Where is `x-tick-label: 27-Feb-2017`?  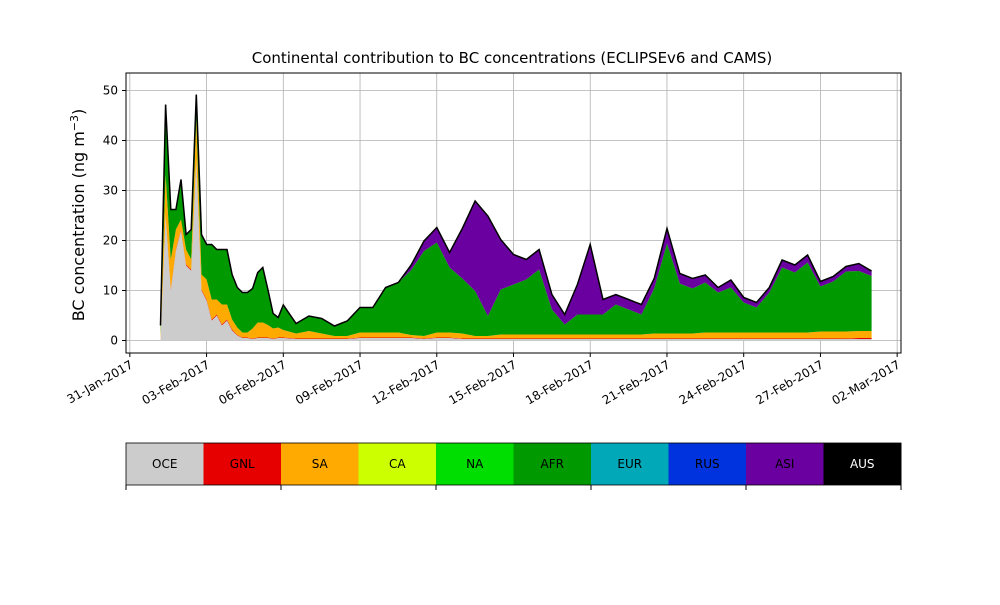
x-tick-label: 27-Feb-2017 is located at coordinates (789, 382).